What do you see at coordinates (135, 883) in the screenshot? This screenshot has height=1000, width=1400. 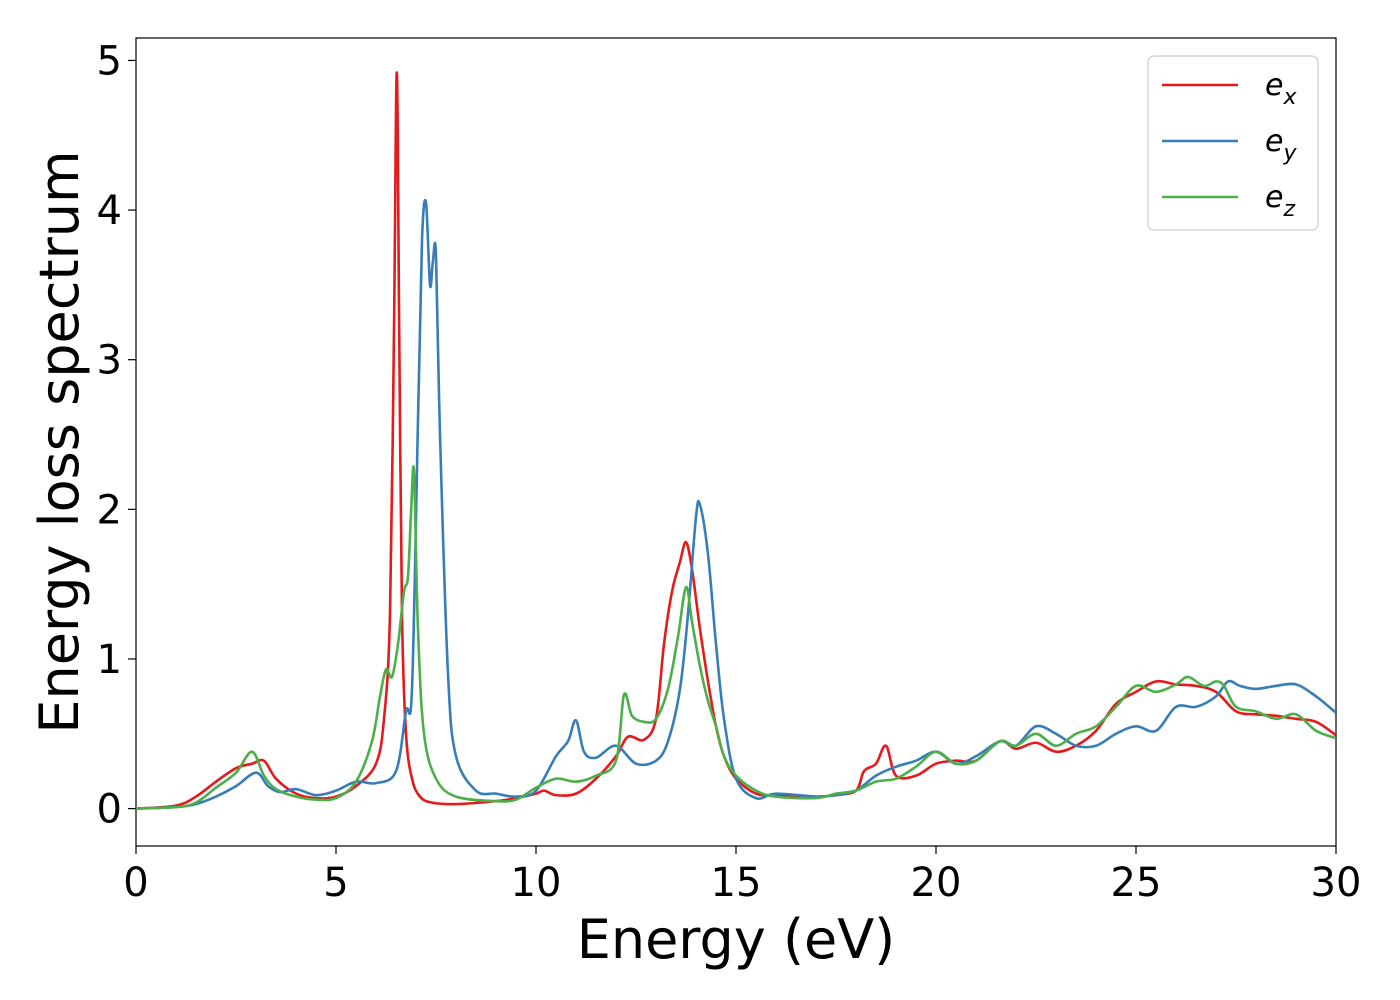 I see `x-tick-label: 0` at bounding box center [135, 883].